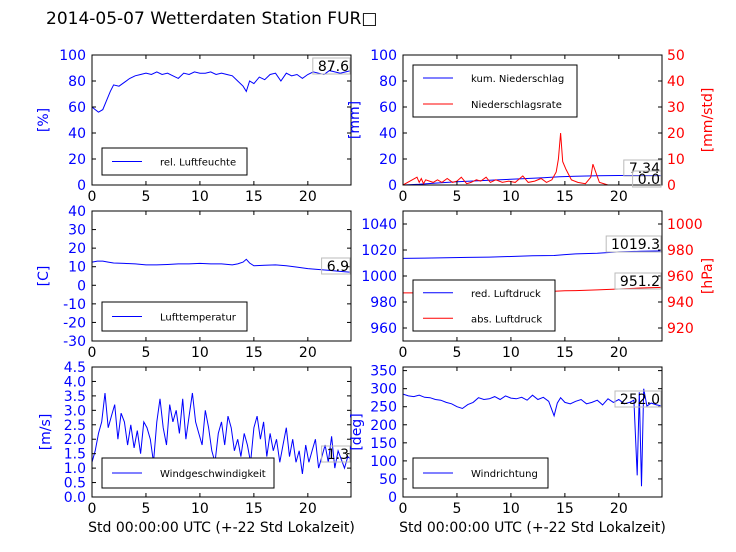 The height and width of the screenshot is (552, 736). I want to click on y2-axis-label: [hPa], so click(708, 276).